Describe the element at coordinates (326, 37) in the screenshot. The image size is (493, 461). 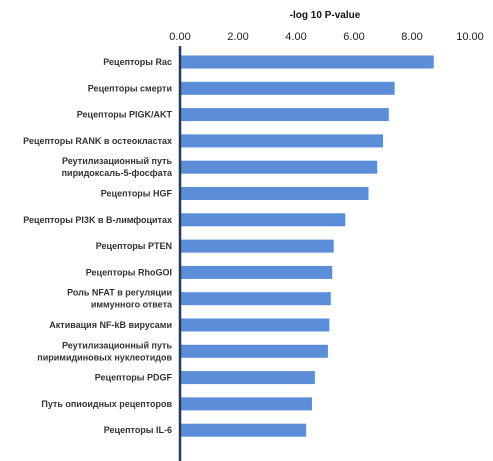
I see `x-tick-labels: 0.00 2.00 4.00 6.00 8.00 10.00` at that location.